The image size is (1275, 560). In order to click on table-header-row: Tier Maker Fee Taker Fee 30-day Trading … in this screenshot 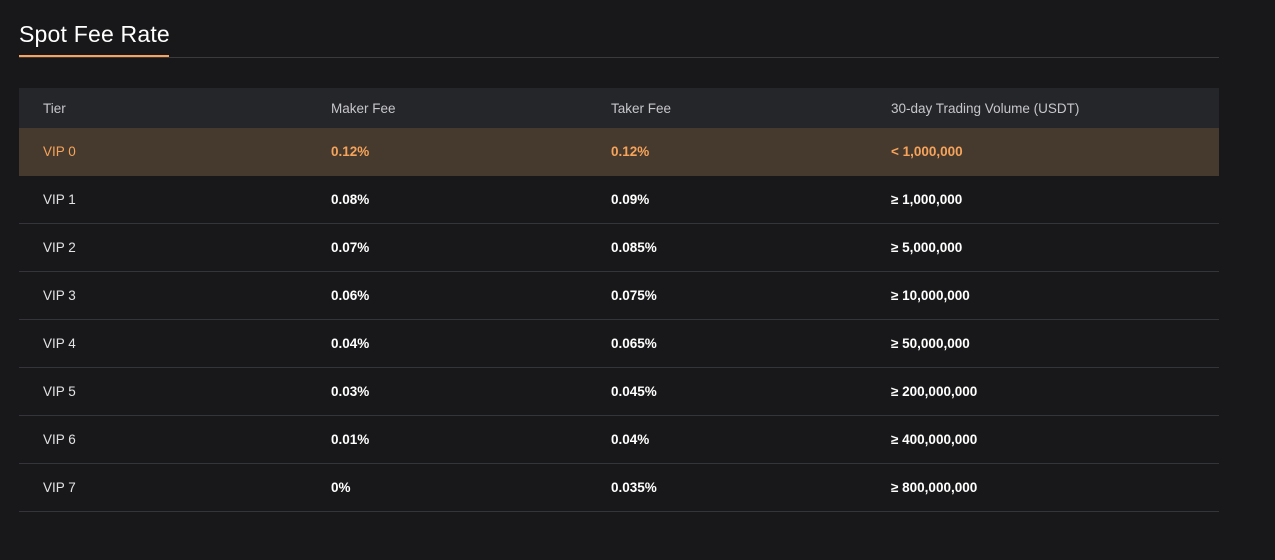, I will do `click(619, 108)`.